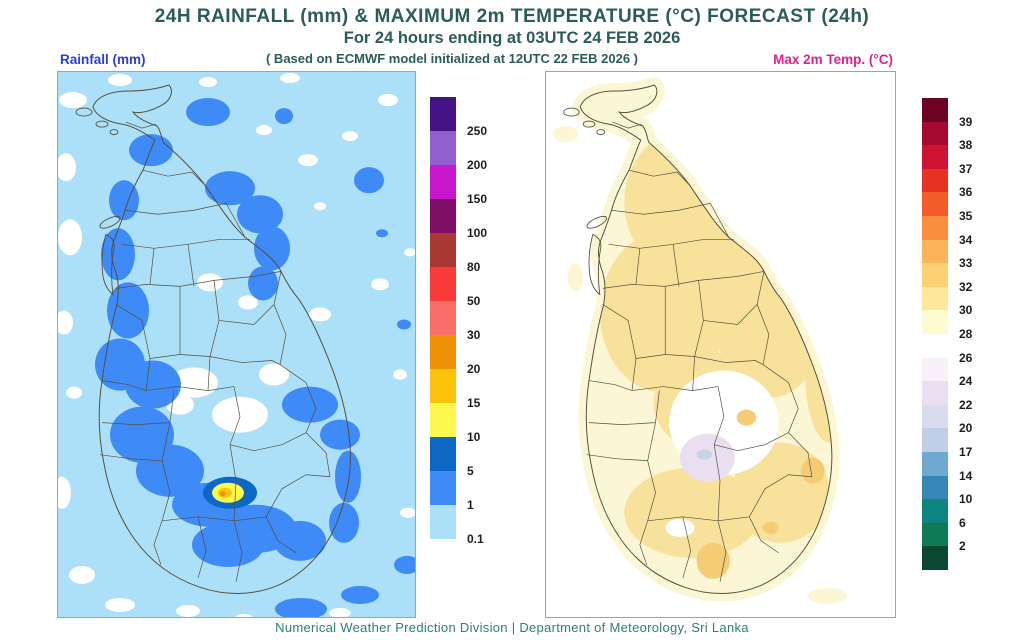 This screenshot has width=1024, height=640. I want to click on rainfall-legend: 250 200 150 100 80 50 30 20 15 10 5 1 0.1, so click(458, 321).